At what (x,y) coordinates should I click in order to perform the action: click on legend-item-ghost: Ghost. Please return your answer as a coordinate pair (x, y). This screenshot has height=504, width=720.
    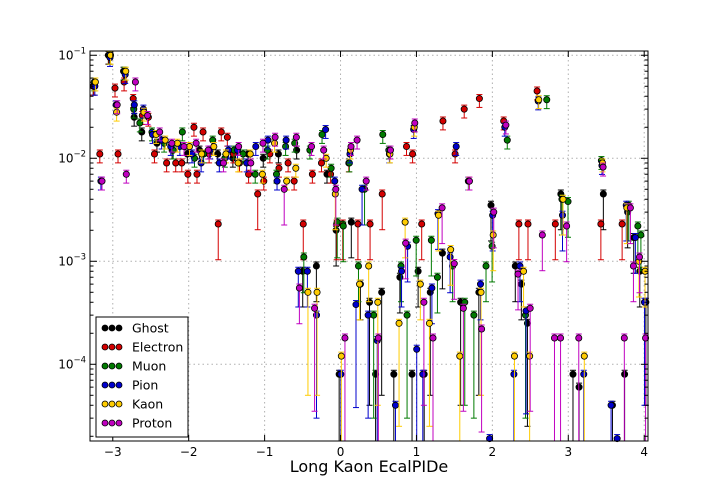
    Looking at the image, I should click on (135, 328).